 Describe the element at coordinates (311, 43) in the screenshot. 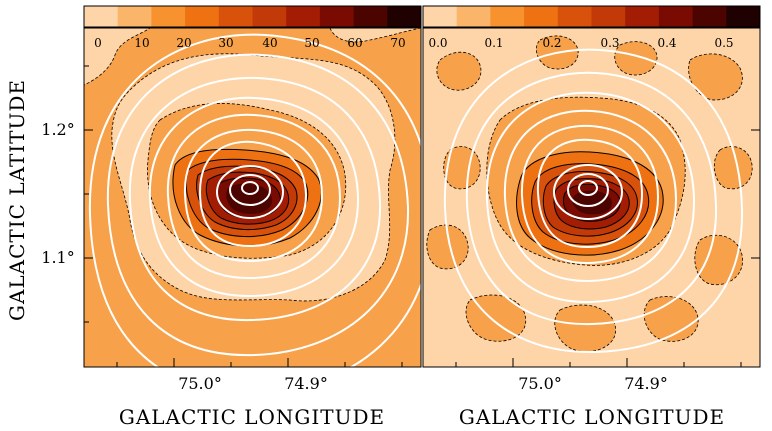

I see `left-cb-tick: 50` at that location.